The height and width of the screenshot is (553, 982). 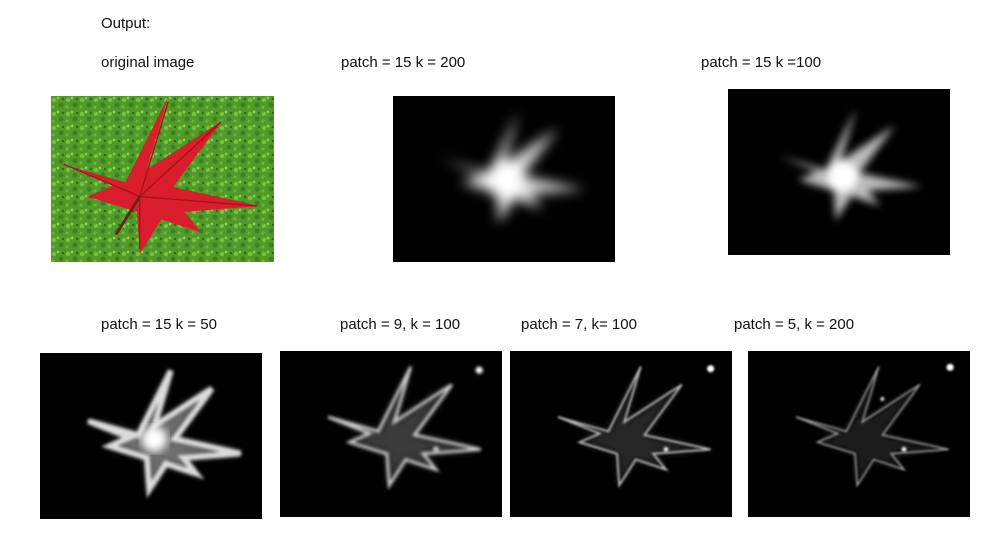 What do you see at coordinates (579, 325) in the screenshot?
I see `label-patch7-k100: patch = 7, k= 100` at bounding box center [579, 325].